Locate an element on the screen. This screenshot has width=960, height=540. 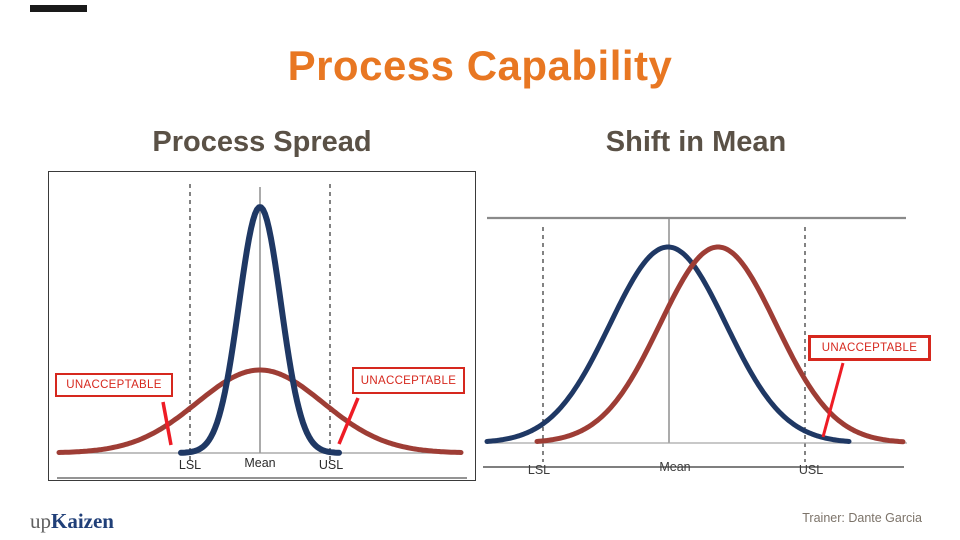
page-title: Process Capability is located at coordinates (480, 65).